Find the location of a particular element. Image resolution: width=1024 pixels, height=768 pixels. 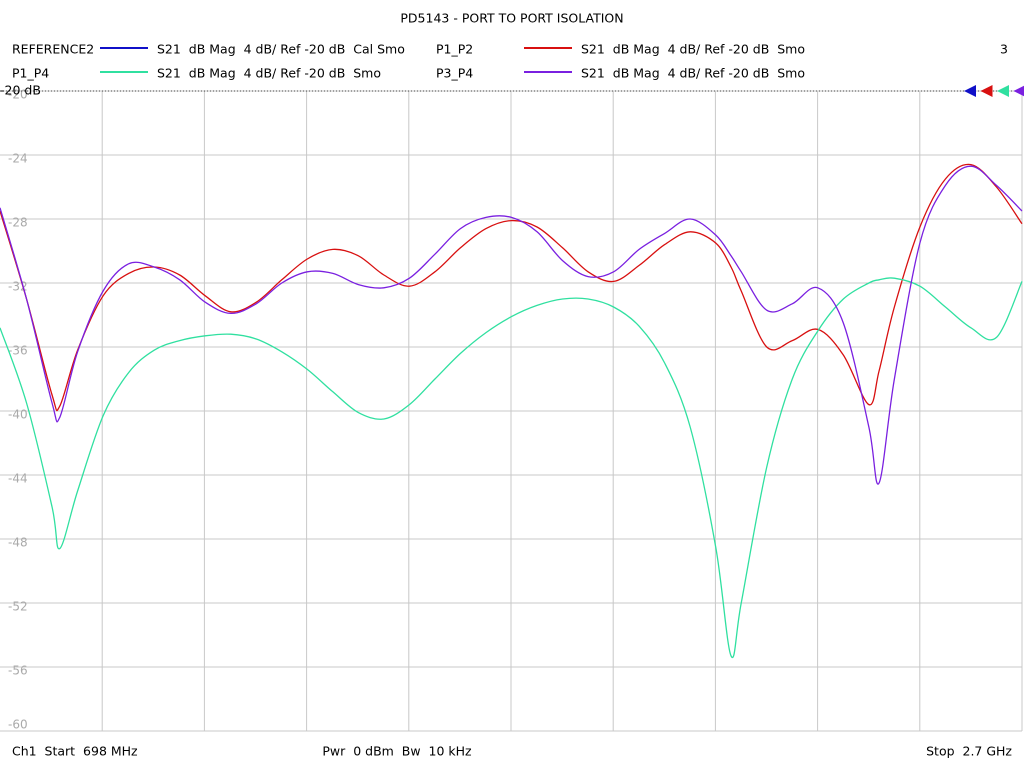

y-tick-label: -40 is located at coordinates (18, 415).